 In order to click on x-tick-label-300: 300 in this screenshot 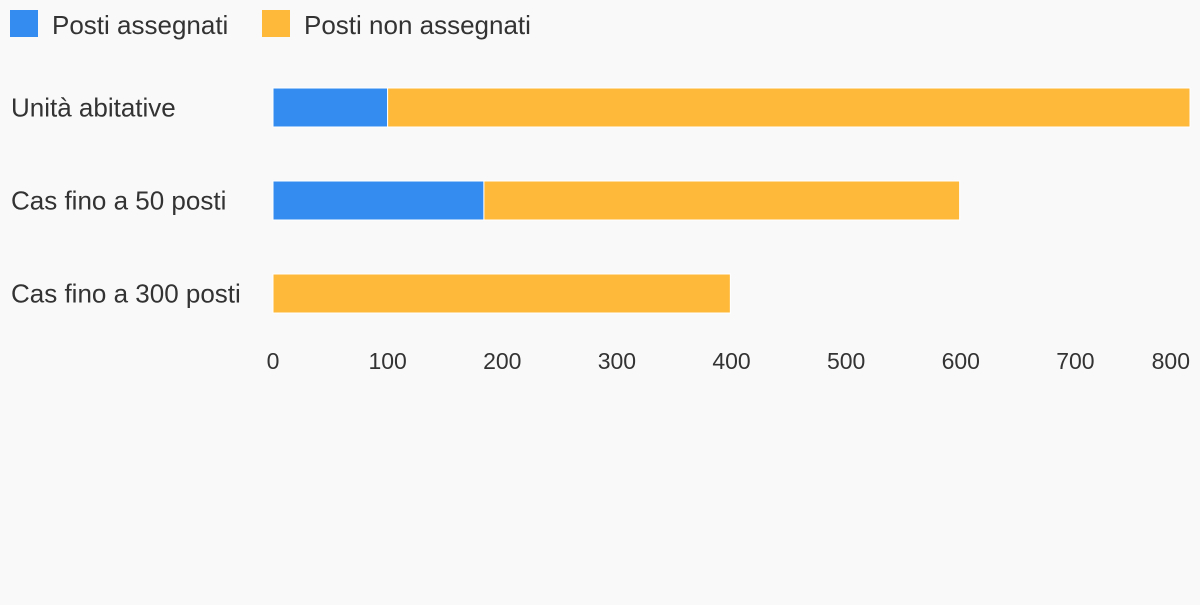, I will do `click(617, 361)`.